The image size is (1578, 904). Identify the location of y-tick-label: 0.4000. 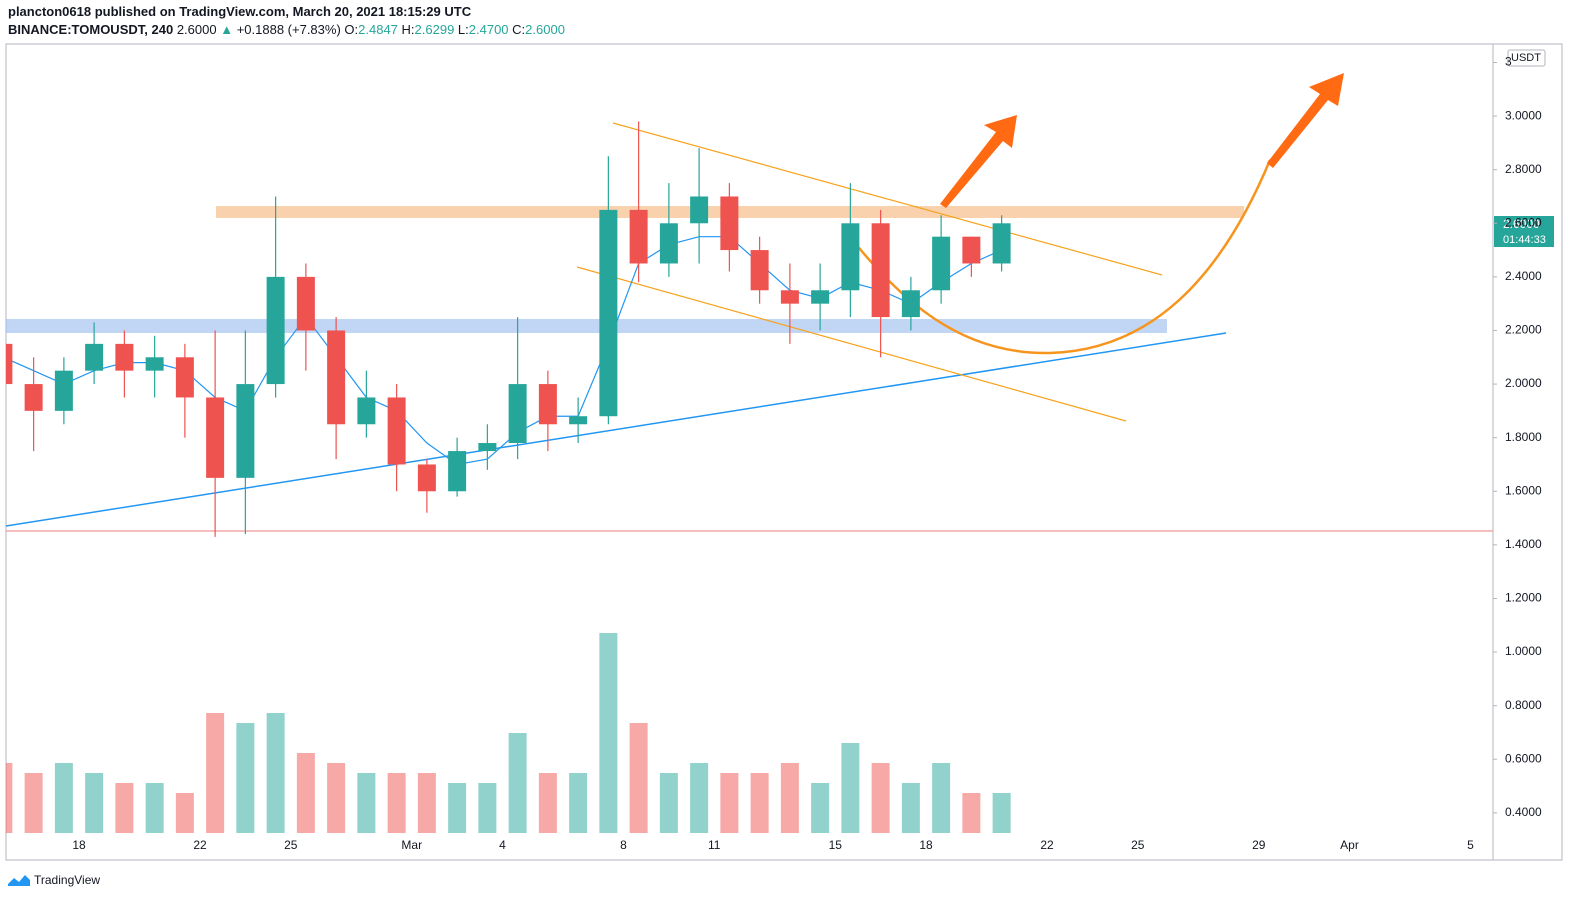
(1523, 812).